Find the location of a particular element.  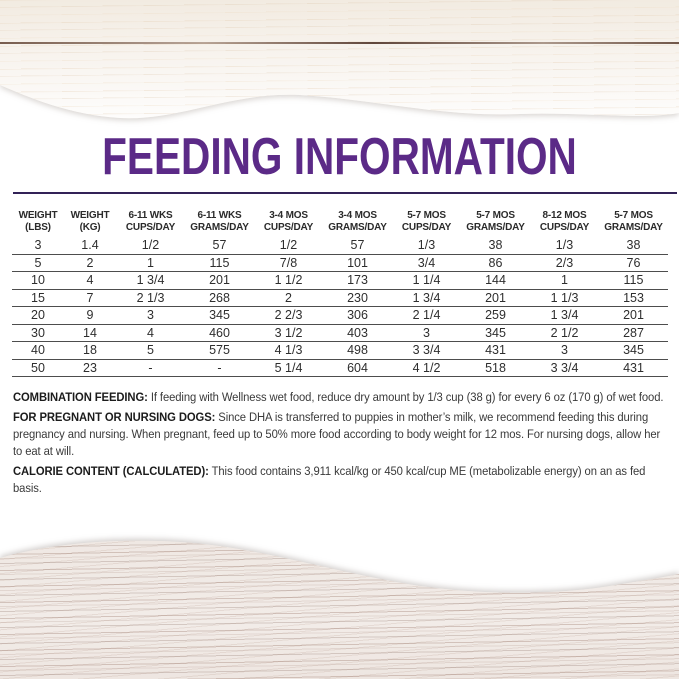

page-title: FEEDING INFORMATION is located at coordinates (339, 157).